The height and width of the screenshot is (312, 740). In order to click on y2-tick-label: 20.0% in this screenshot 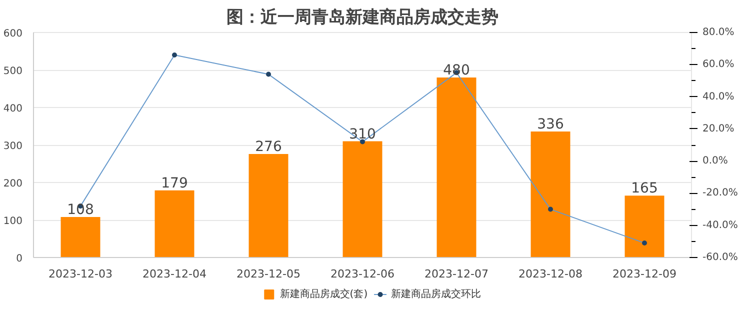, I will do `click(718, 128)`.